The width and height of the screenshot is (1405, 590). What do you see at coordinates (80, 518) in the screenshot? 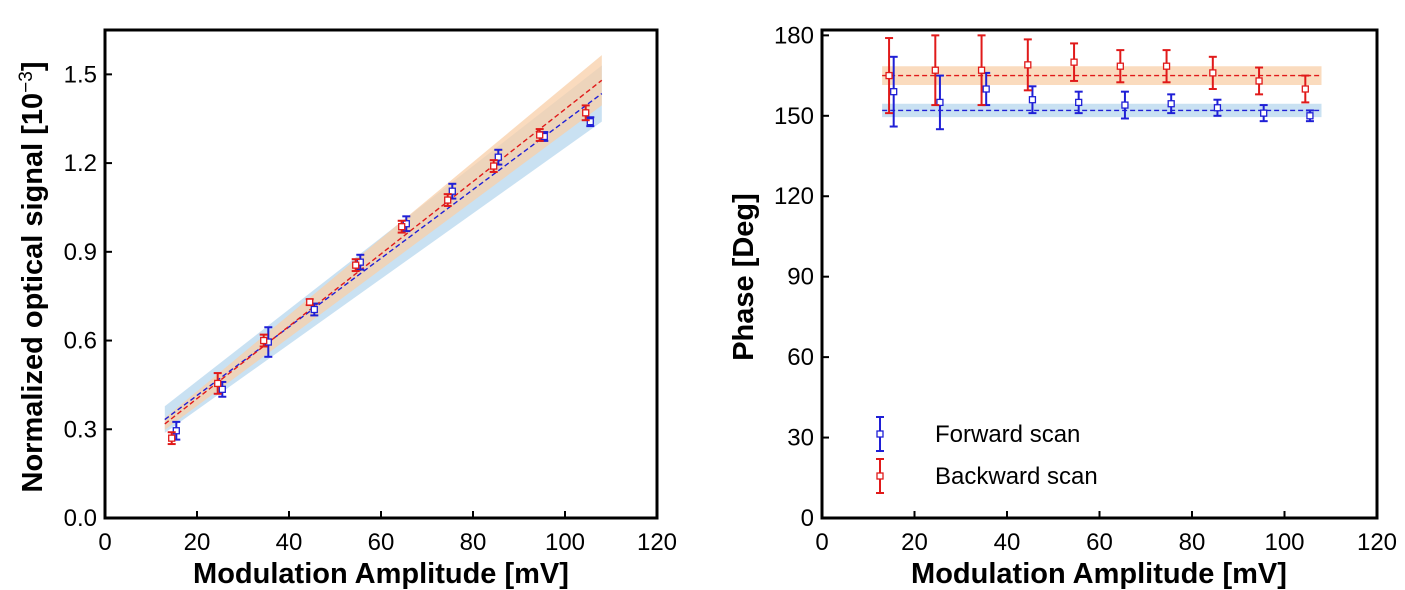
I see `left-y-tick-label: 0.0` at bounding box center [80, 518].